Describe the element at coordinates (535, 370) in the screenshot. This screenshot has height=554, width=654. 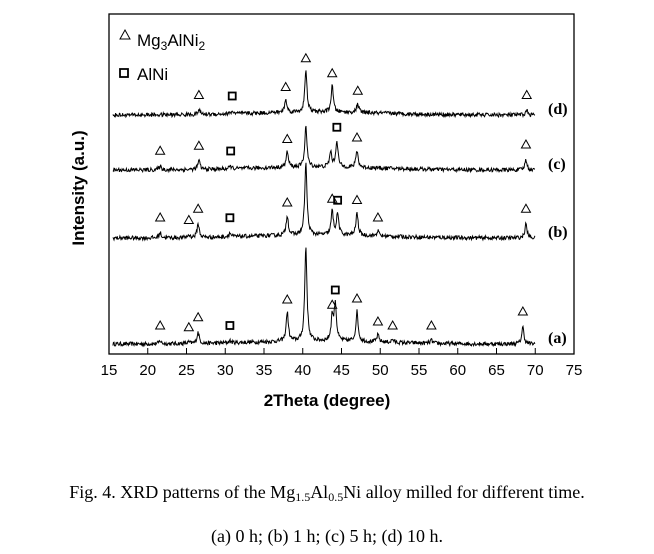
I see `x-tick-label: 70` at that location.